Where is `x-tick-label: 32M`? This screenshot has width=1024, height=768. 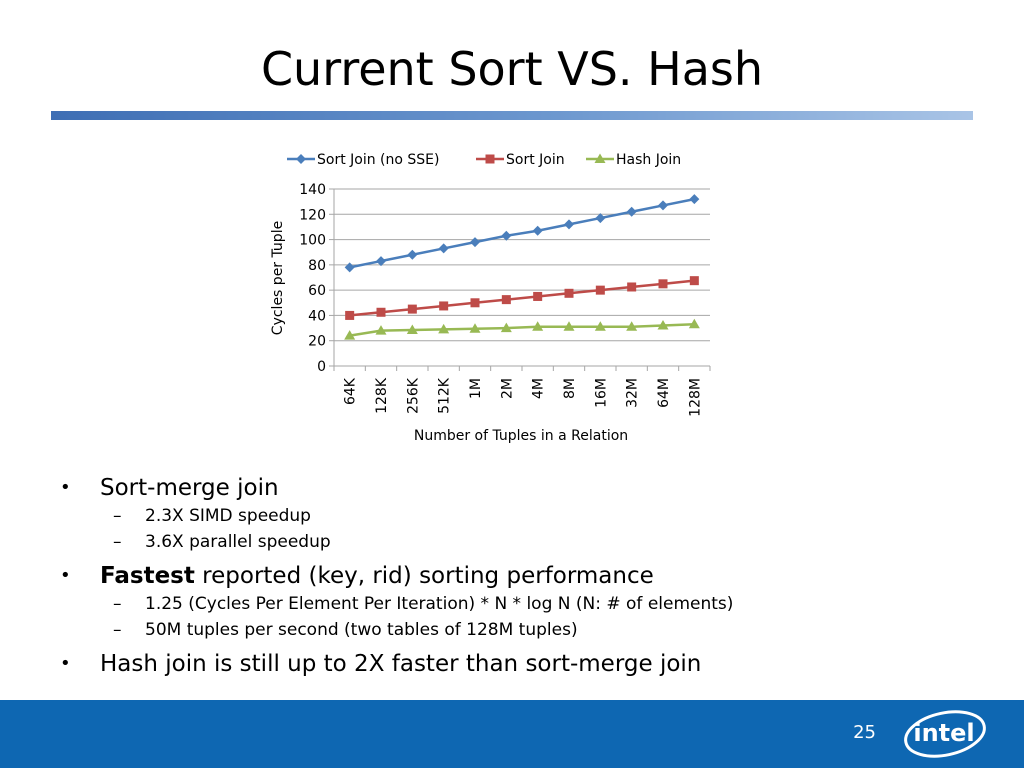 x-tick-label: 32M is located at coordinates (633, 393).